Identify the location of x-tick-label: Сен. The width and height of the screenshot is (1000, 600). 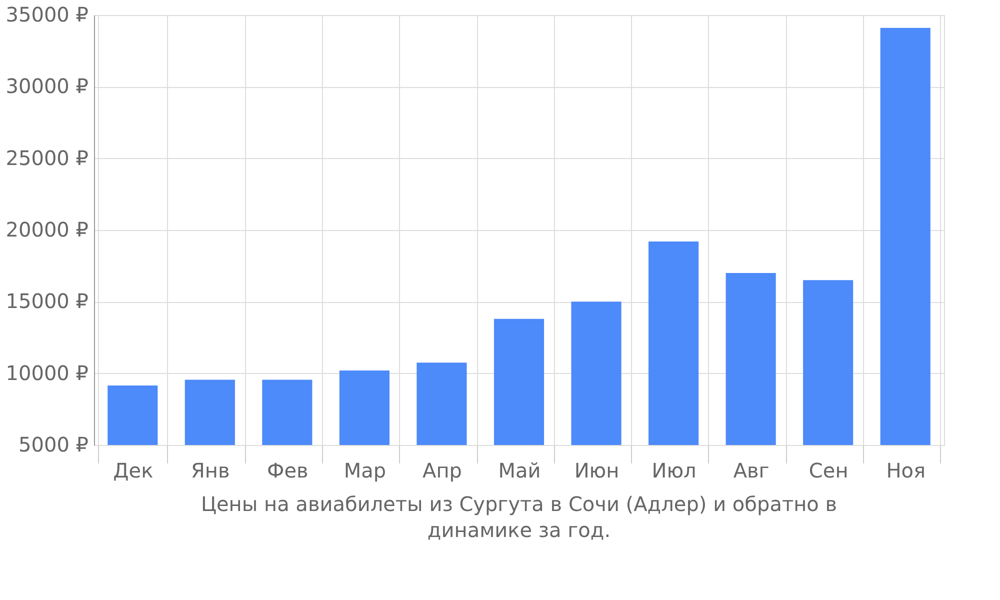
(828, 470).